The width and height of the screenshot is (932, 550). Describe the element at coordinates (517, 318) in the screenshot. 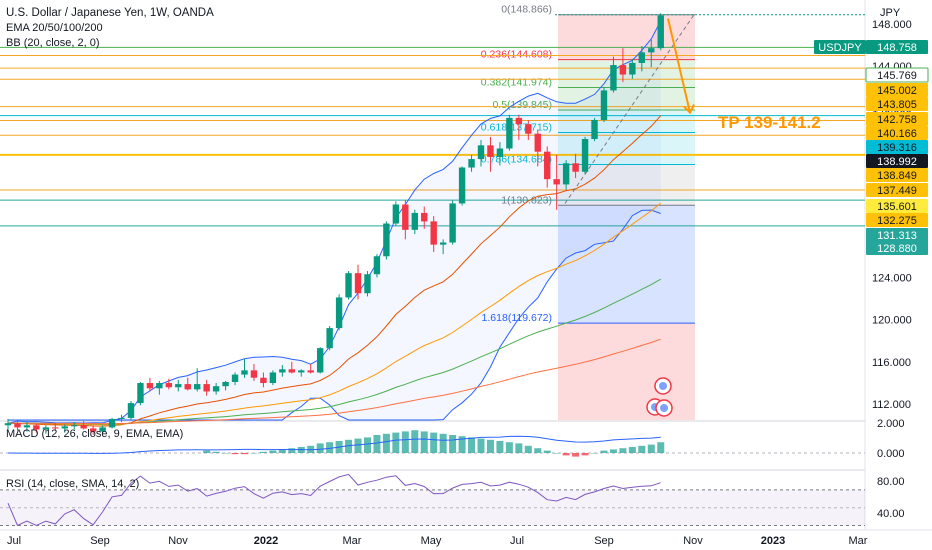

I see `fib-label: 1.618(119.672)` at that location.